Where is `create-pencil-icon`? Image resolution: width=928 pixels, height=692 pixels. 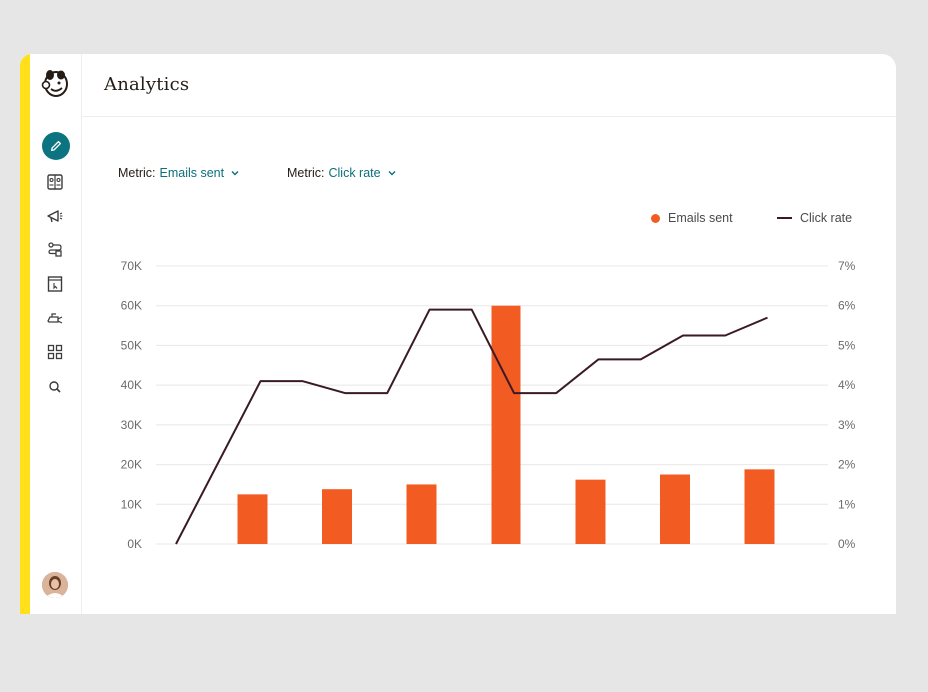 create-pencil-icon is located at coordinates (56, 146).